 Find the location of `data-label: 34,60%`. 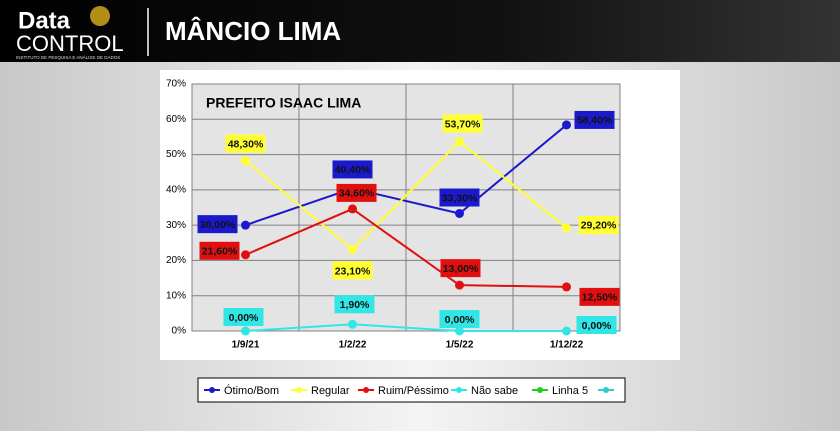

data-label: 34,60% is located at coordinates (357, 194).